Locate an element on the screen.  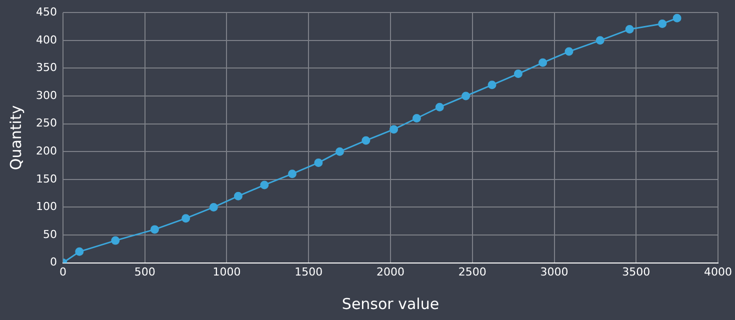
y-tick-label: 250 is located at coordinates (46, 123).